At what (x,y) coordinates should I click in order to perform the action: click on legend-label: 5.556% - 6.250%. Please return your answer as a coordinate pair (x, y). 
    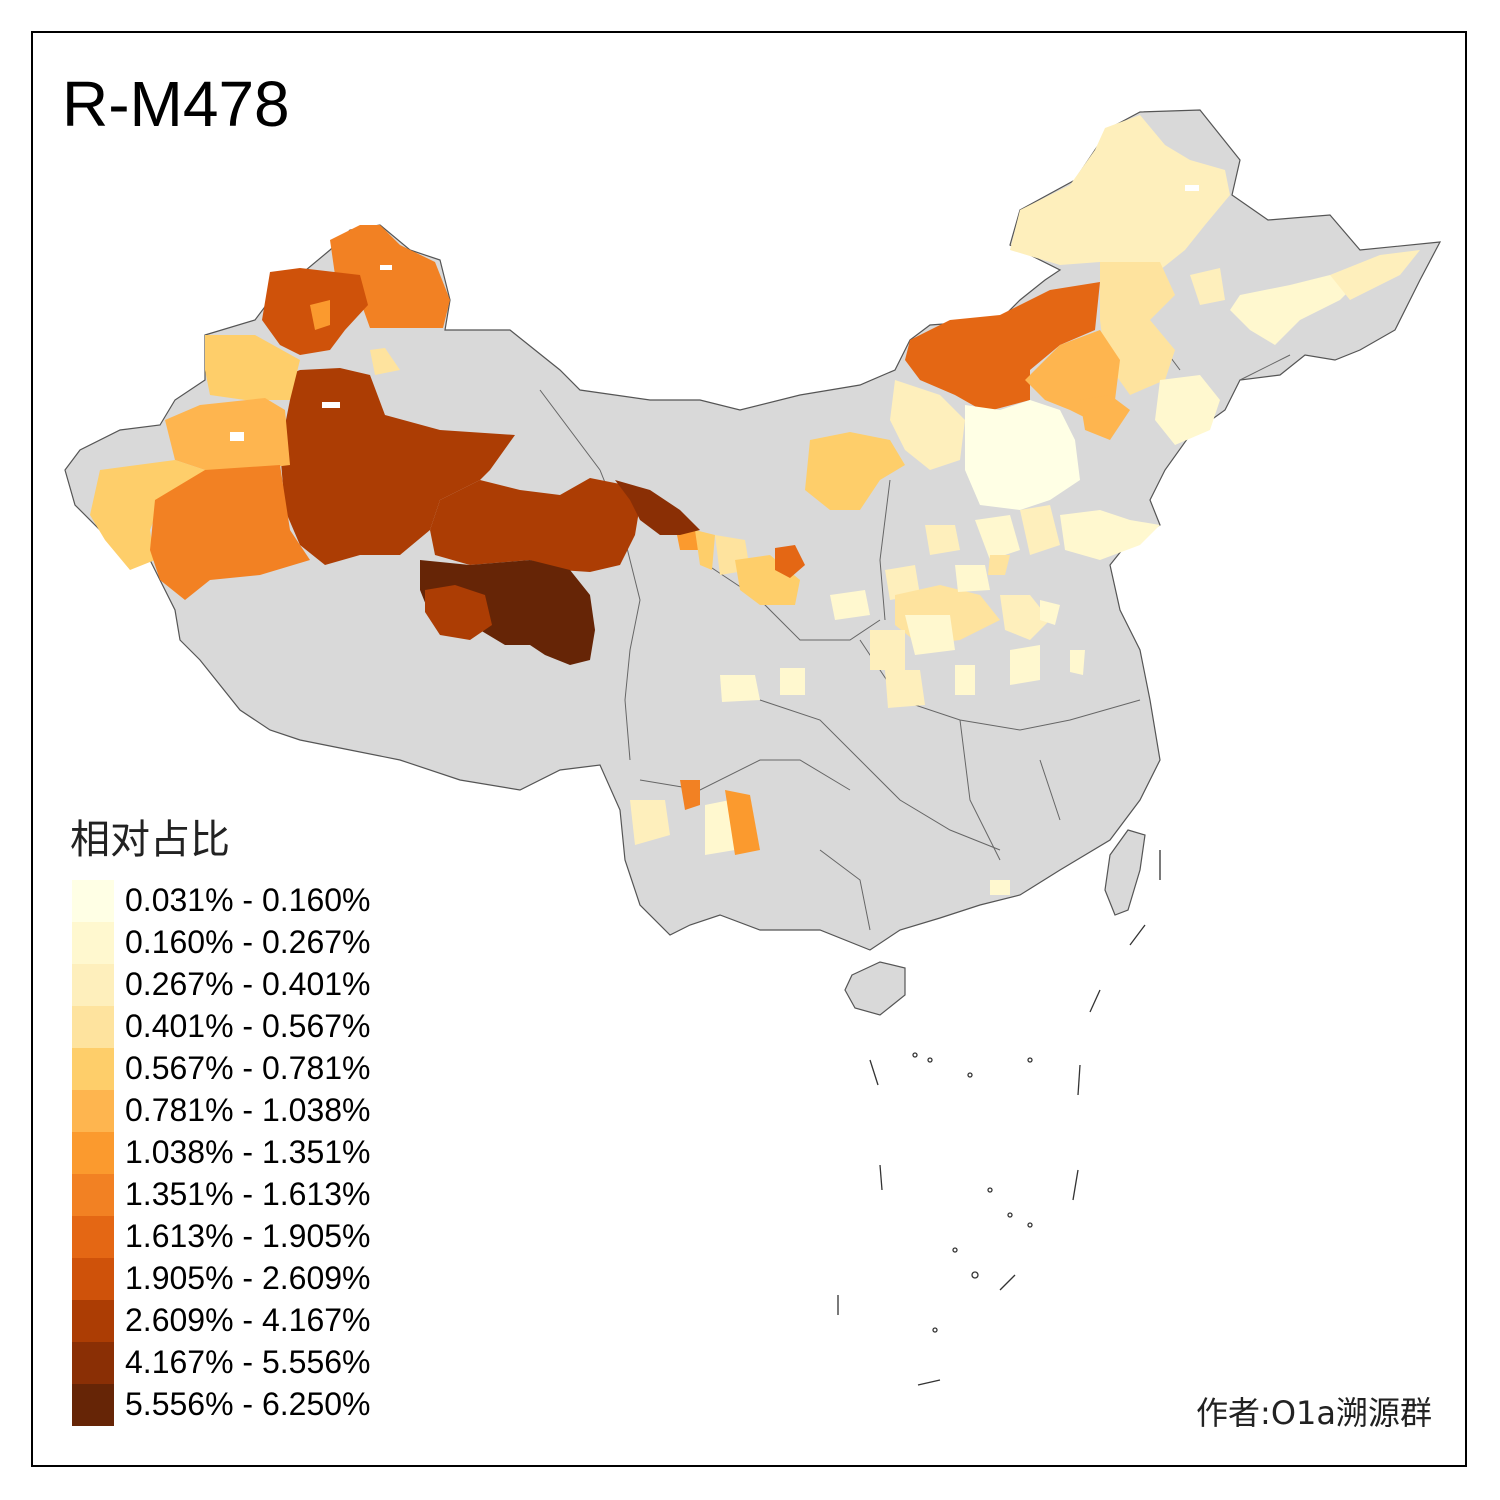
    Looking at the image, I should click on (248, 1404).